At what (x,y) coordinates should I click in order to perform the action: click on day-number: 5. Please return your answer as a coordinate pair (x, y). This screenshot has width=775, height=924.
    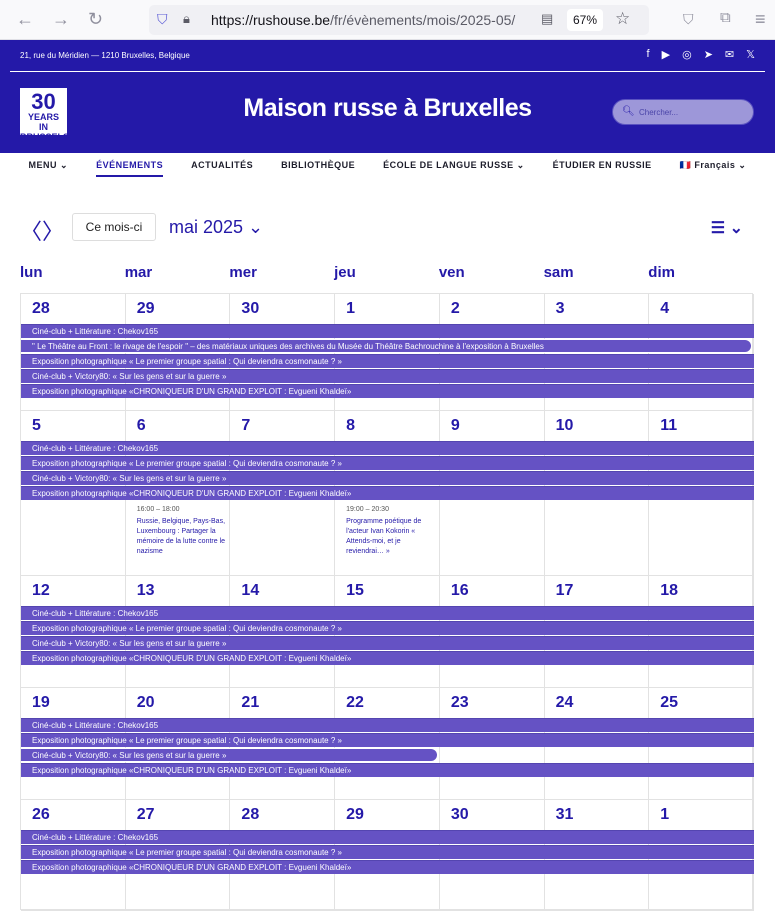
    Looking at the image, I should click on (36, 425).